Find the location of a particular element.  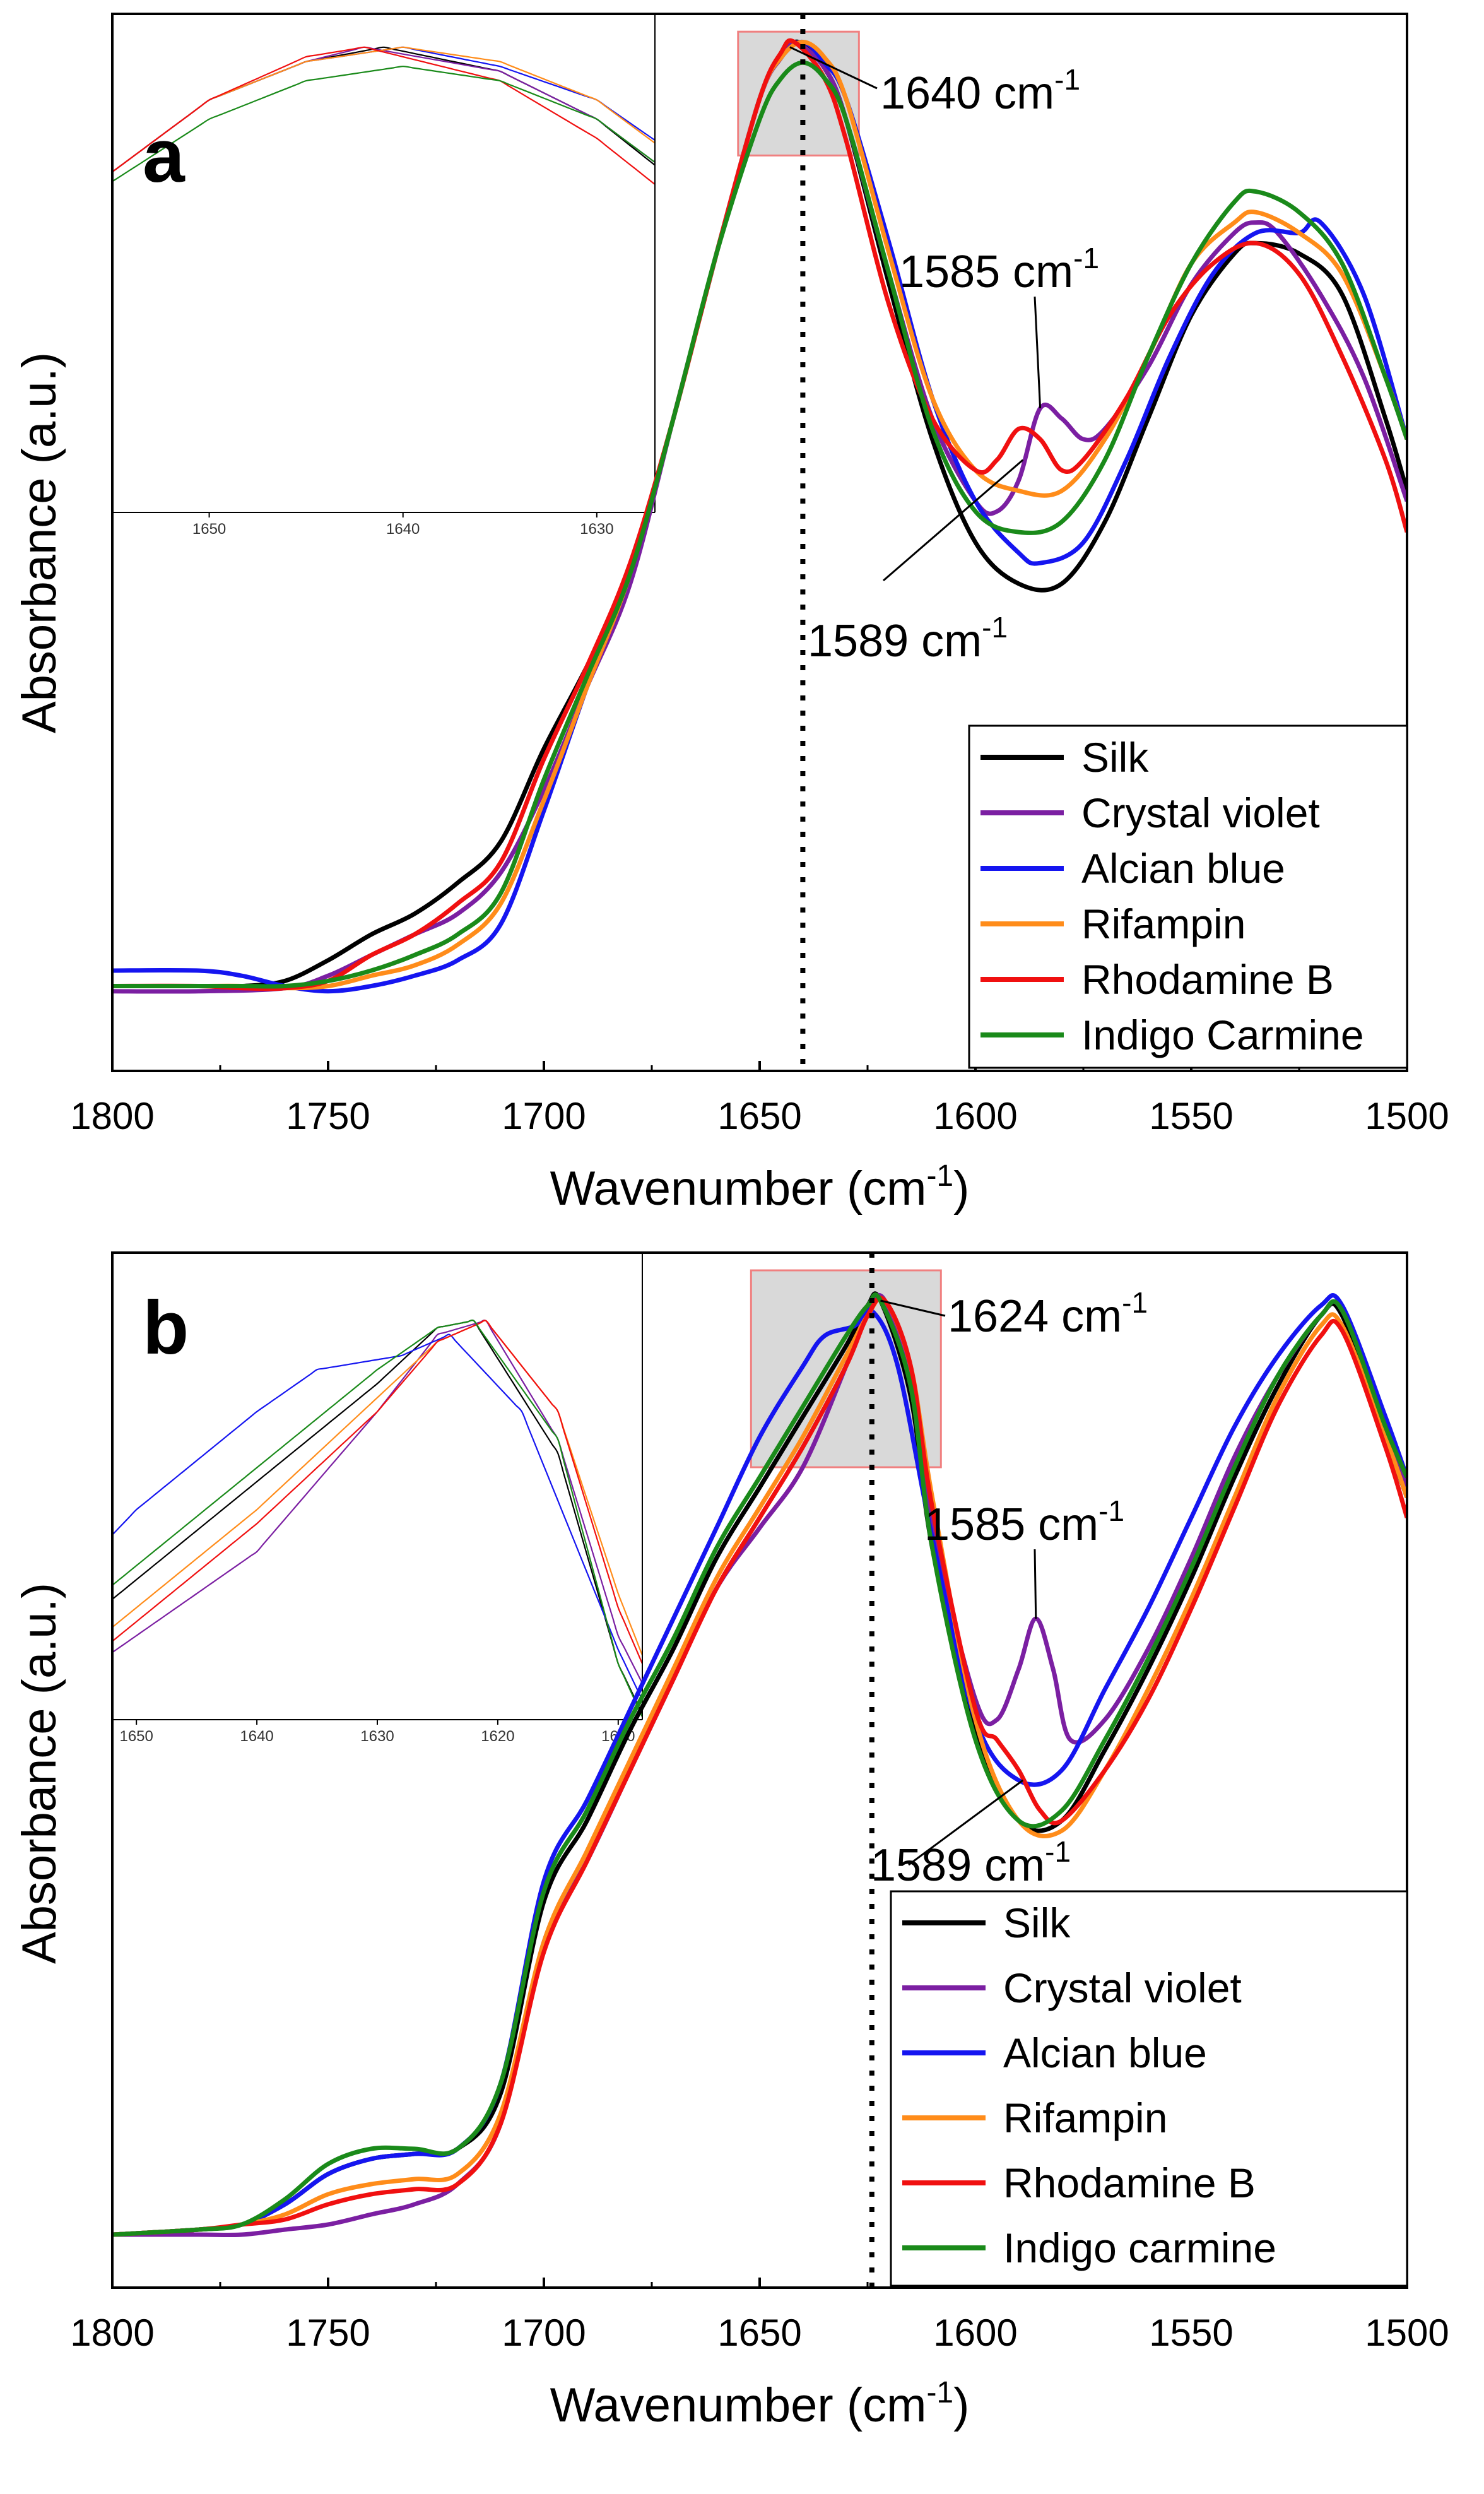

inset-panel: 1650 1640 1630 is located at coordinates (384, 276).